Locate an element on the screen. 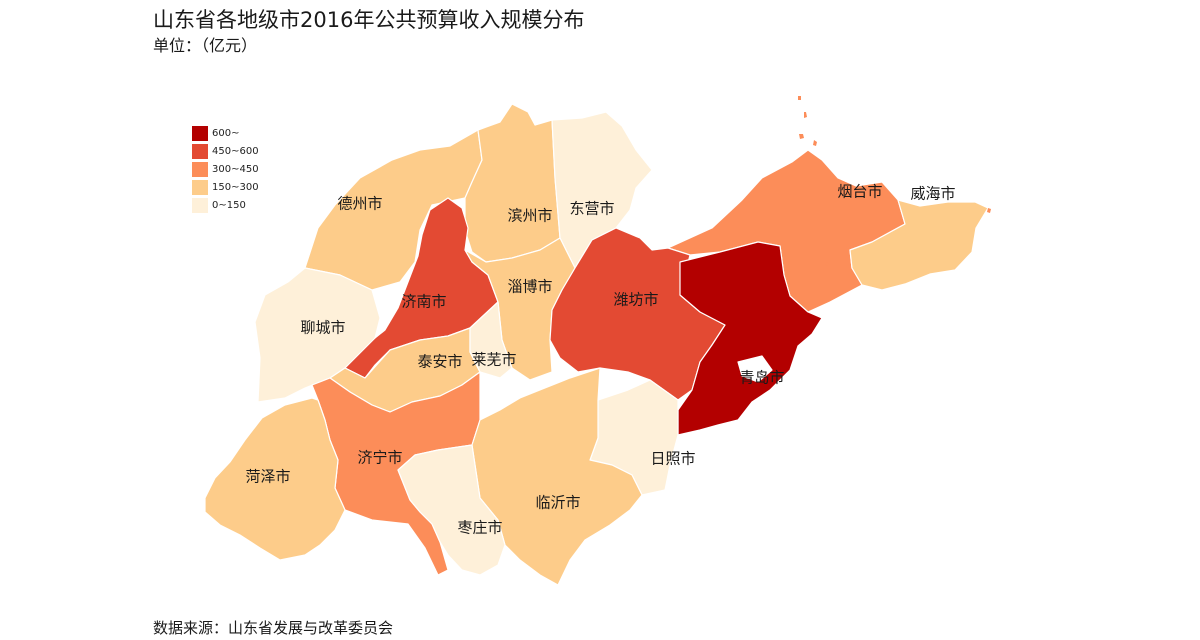 This screenshot has height=640, width=1200. legend-item: 600~ is located at coordinates (225, 133).